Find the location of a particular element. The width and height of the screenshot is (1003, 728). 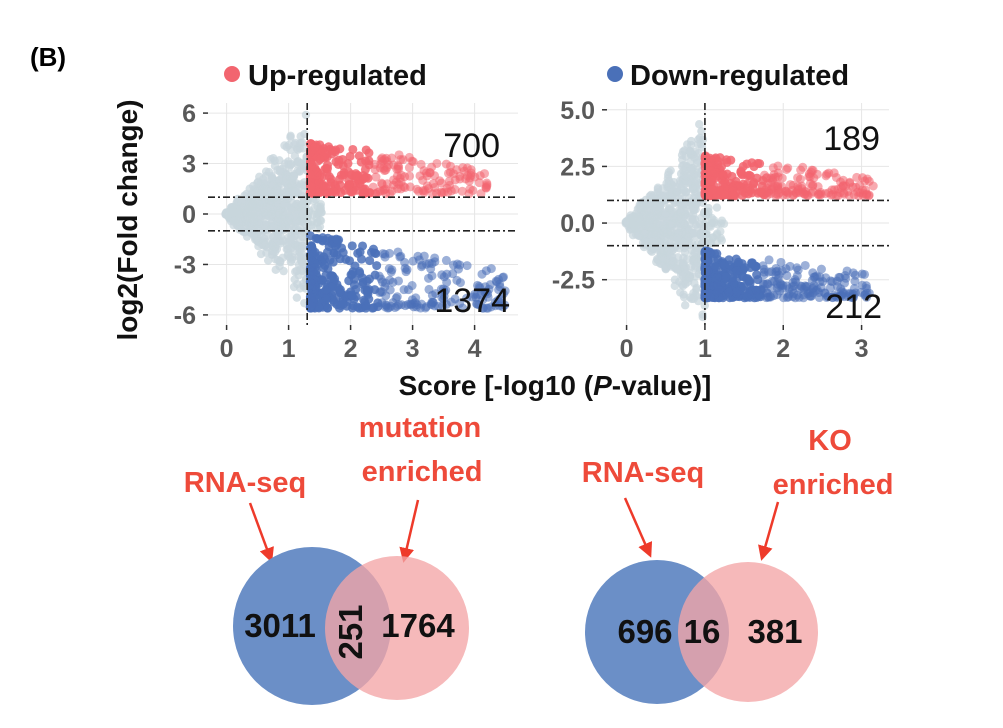

x-axis-title-suffix: -value)] is located at coordinates (662, 385).